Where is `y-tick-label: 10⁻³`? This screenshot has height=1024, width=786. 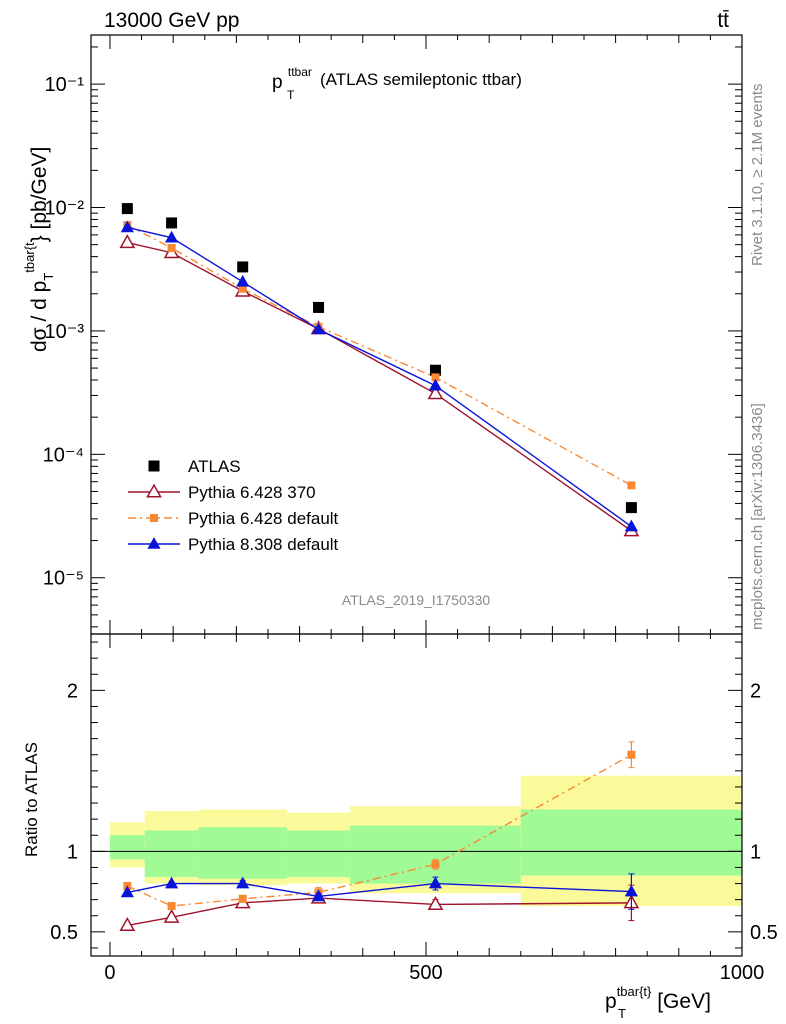 y-tick-label: 10⁻³ is located at coordinates (65, 332).